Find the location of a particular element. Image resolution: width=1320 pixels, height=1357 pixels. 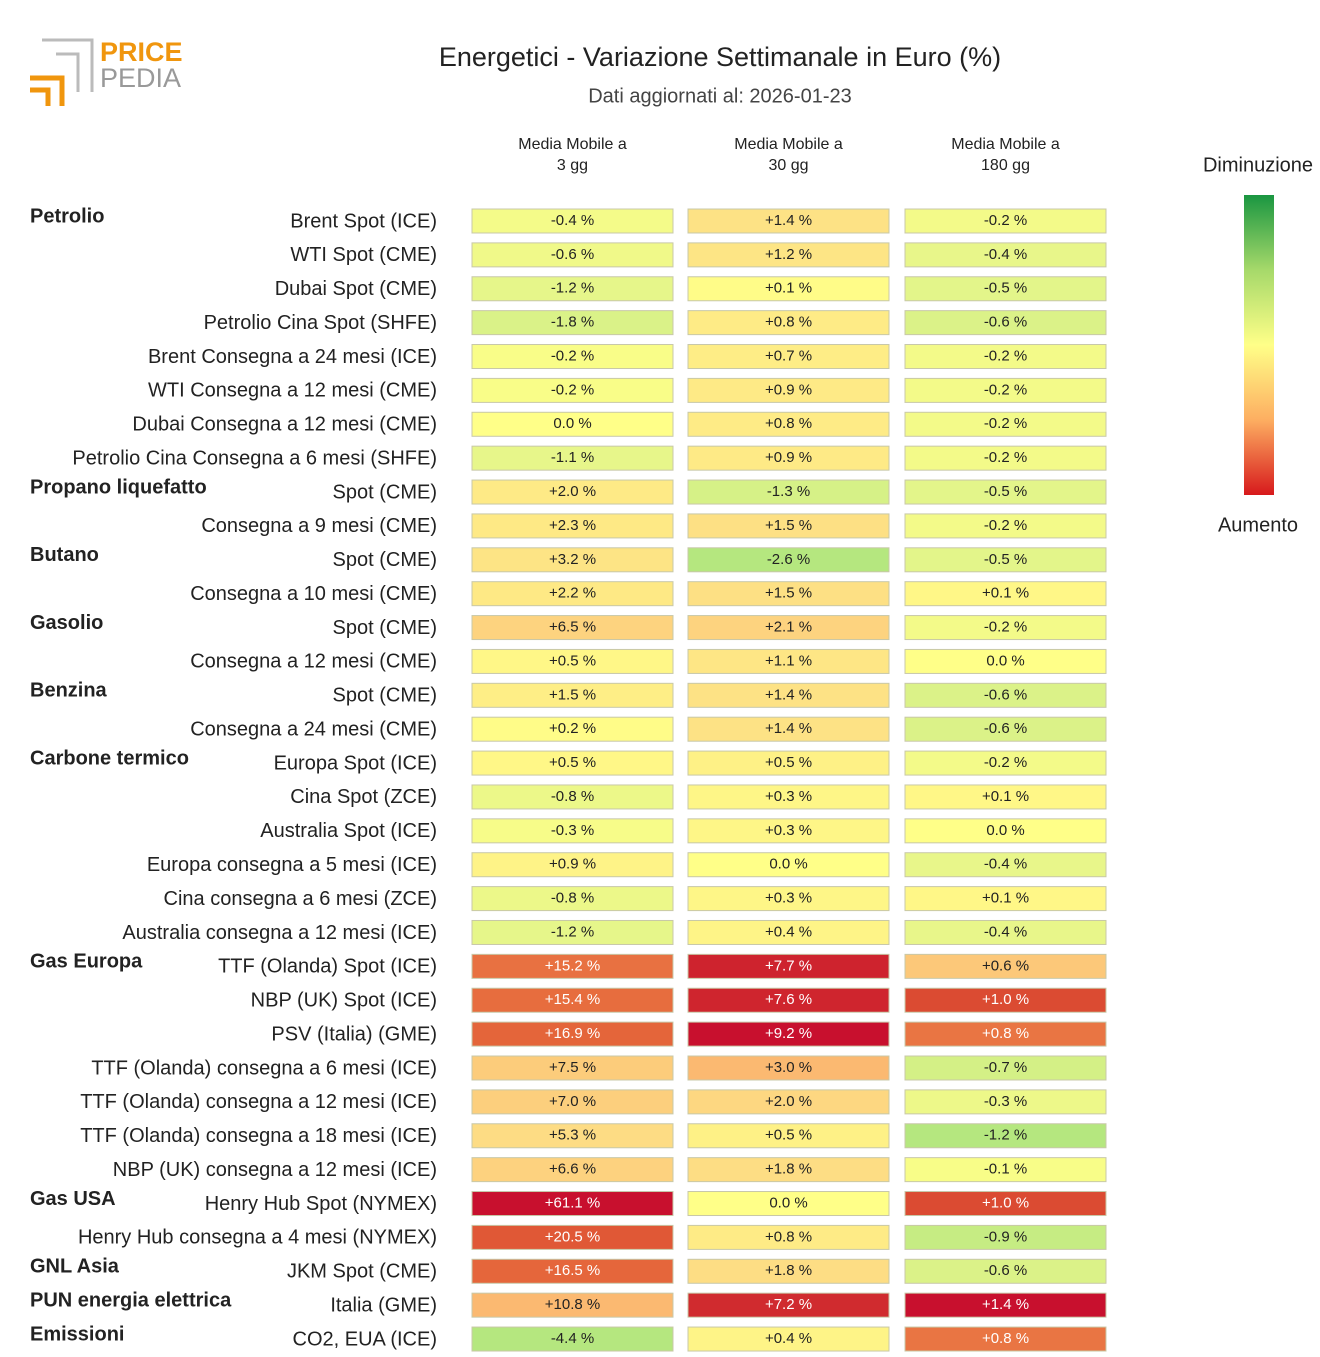

cell-label: +7.5 % is located at coordinates (572, 1067).